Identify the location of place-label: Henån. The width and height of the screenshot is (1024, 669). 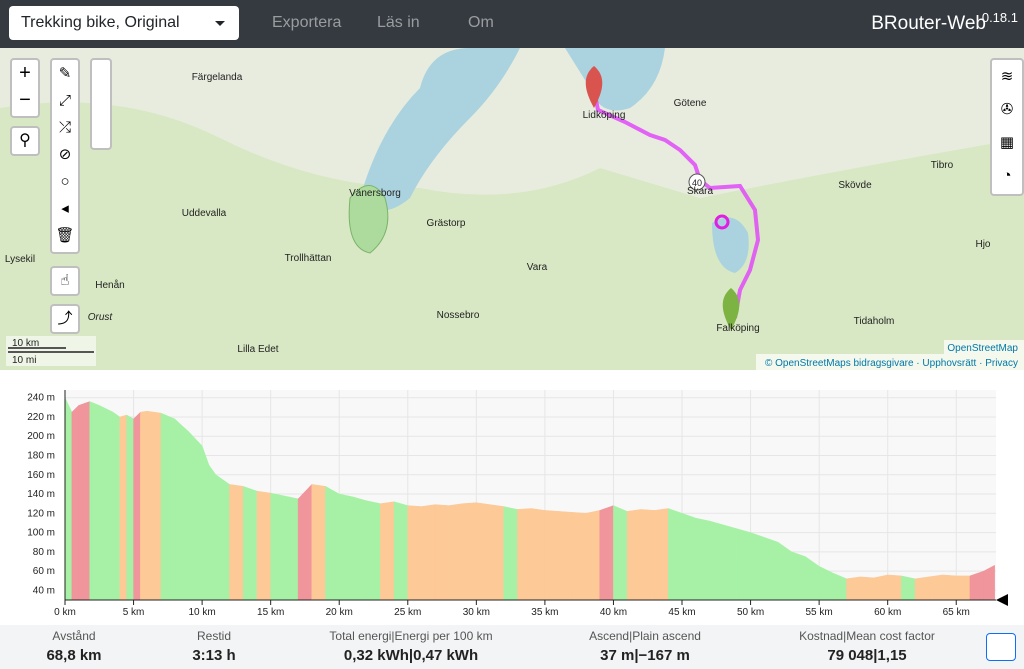
(109, 285).